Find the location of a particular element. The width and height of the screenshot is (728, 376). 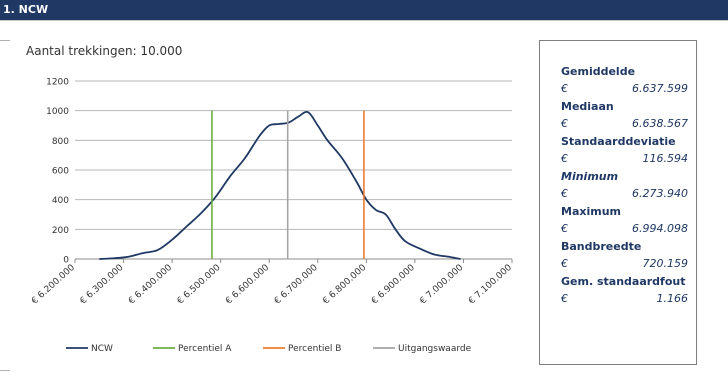

stat-value: 6.637.599 is located at coordinates (660, 88).